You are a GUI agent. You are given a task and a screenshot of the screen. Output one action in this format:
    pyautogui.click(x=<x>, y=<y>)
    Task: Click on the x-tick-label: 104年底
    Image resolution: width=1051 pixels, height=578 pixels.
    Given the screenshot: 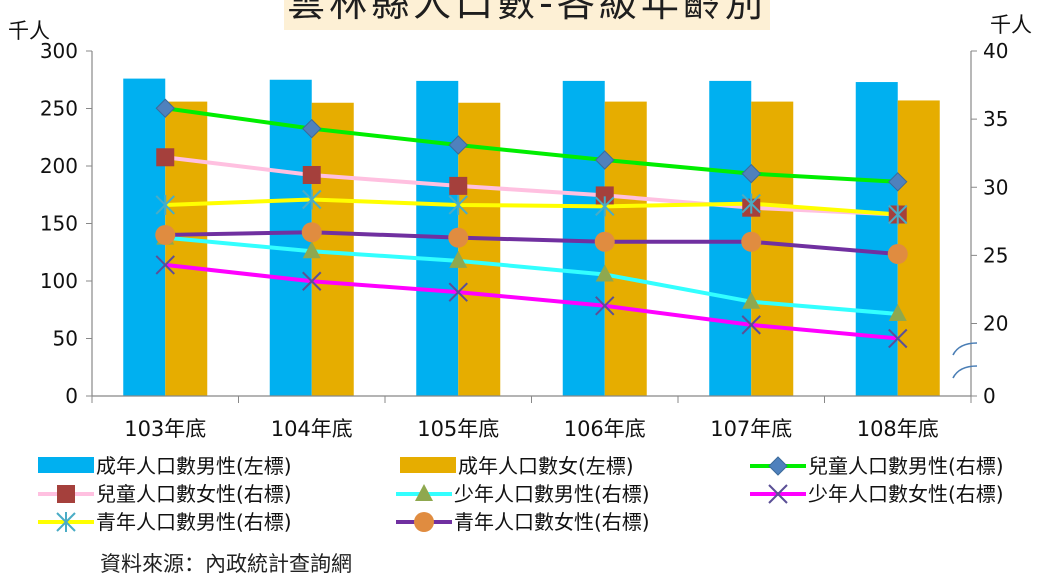 What is the action you would take?
    pyautogui.click(x=312, y=429)
    